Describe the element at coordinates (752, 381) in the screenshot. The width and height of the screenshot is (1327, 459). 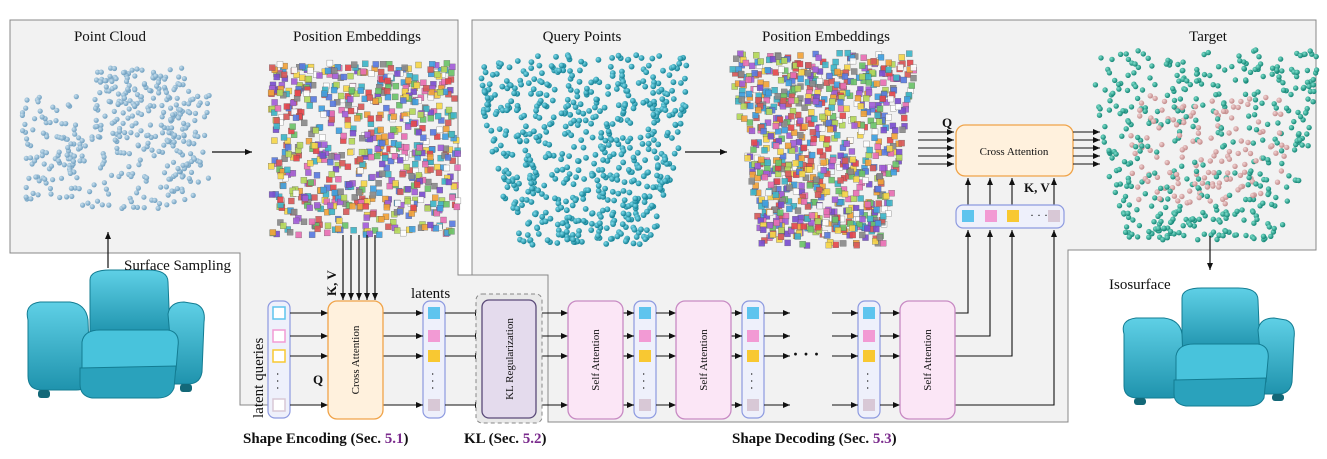
I see `token-column-after-self-attention-1-ellipsis: · · ·` at that location.